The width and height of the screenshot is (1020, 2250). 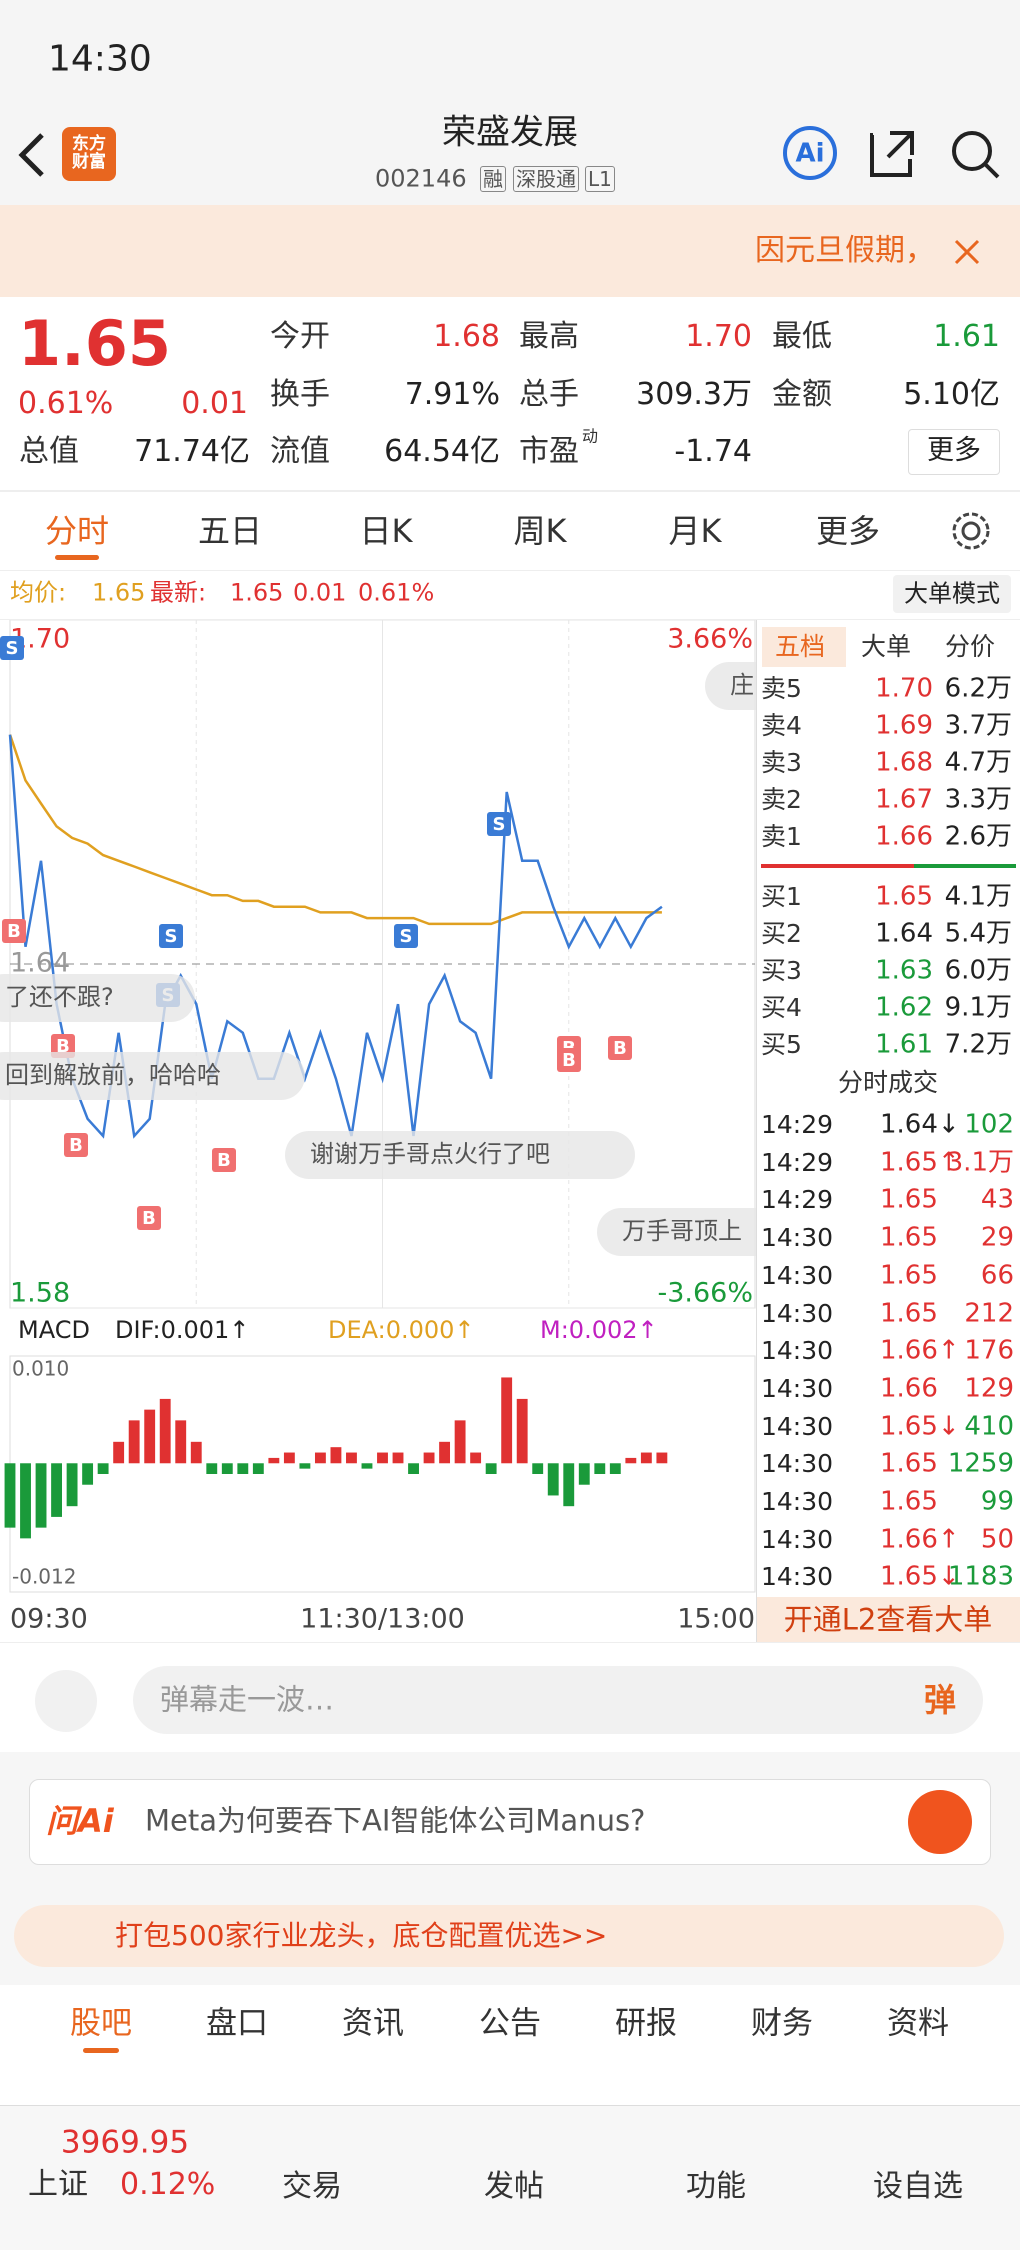 I want to click on logo, so click(x=89, y=154).